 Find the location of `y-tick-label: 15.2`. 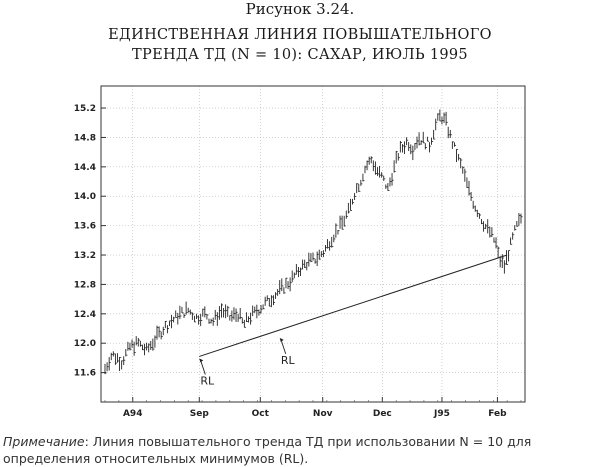

y-tick-label: 15.2 is located at coordinates (85, 109).